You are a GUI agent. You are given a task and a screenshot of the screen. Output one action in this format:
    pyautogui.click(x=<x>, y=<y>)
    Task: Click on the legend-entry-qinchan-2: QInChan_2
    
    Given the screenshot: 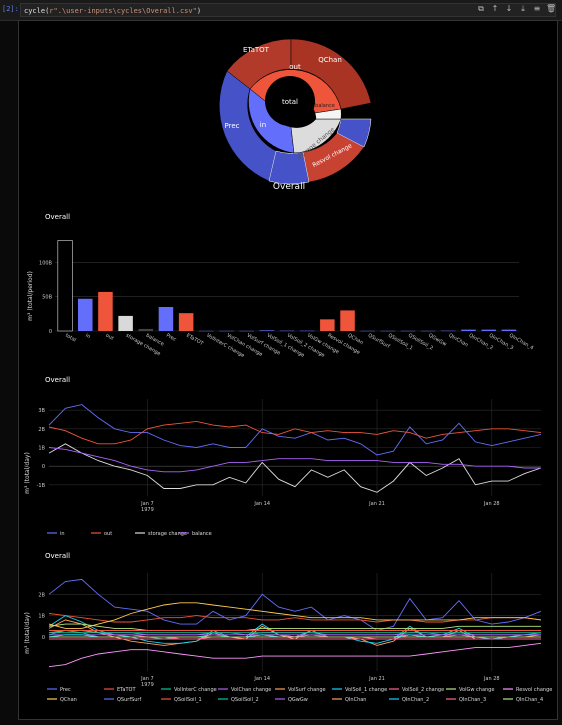 What is the action you would take?
    pyautogui.click(x=415, y=700)
    